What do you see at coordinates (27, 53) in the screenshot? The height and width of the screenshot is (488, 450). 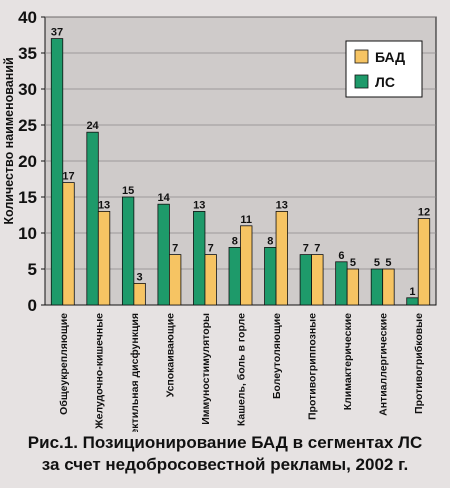 I see `y-tick-label: 35` at bounding box center [27, 53].